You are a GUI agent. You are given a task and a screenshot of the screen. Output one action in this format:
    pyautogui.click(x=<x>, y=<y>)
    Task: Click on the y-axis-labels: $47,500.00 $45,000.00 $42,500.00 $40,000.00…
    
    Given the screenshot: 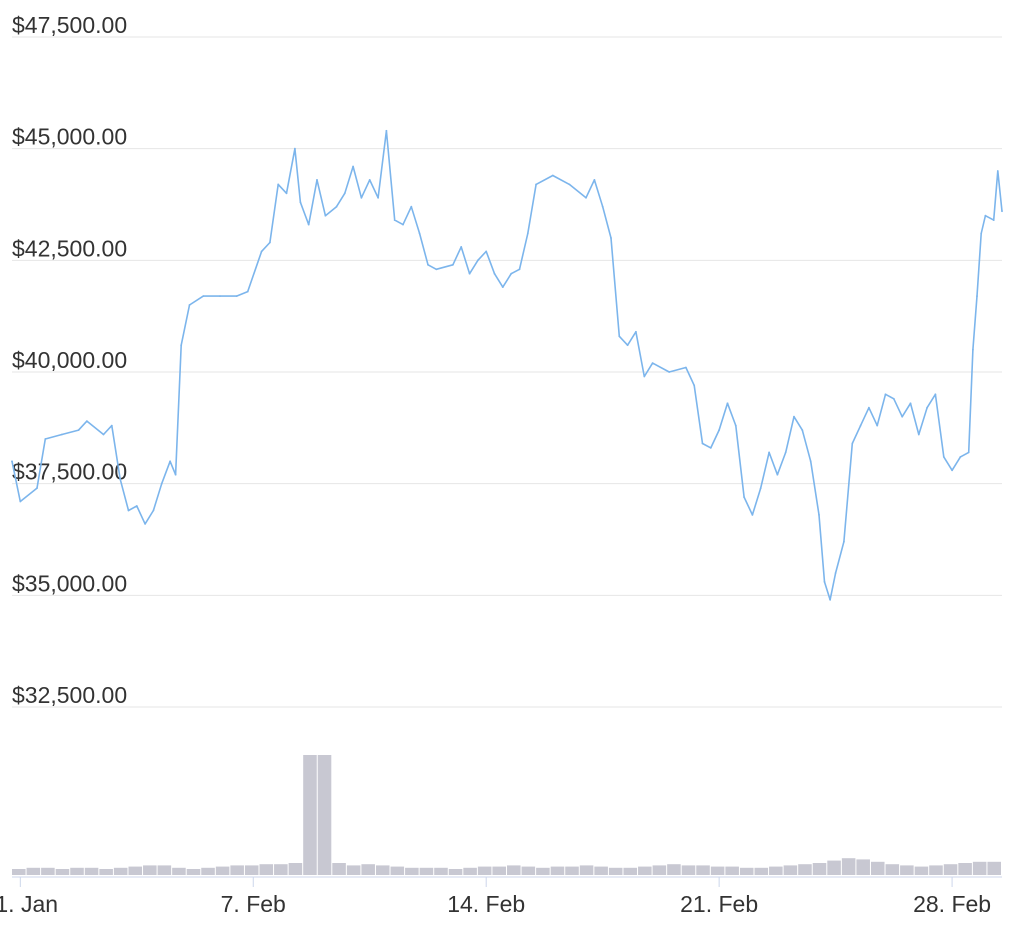 What is the action you would take?
    pyautogui.click(x=69, y=360)
    